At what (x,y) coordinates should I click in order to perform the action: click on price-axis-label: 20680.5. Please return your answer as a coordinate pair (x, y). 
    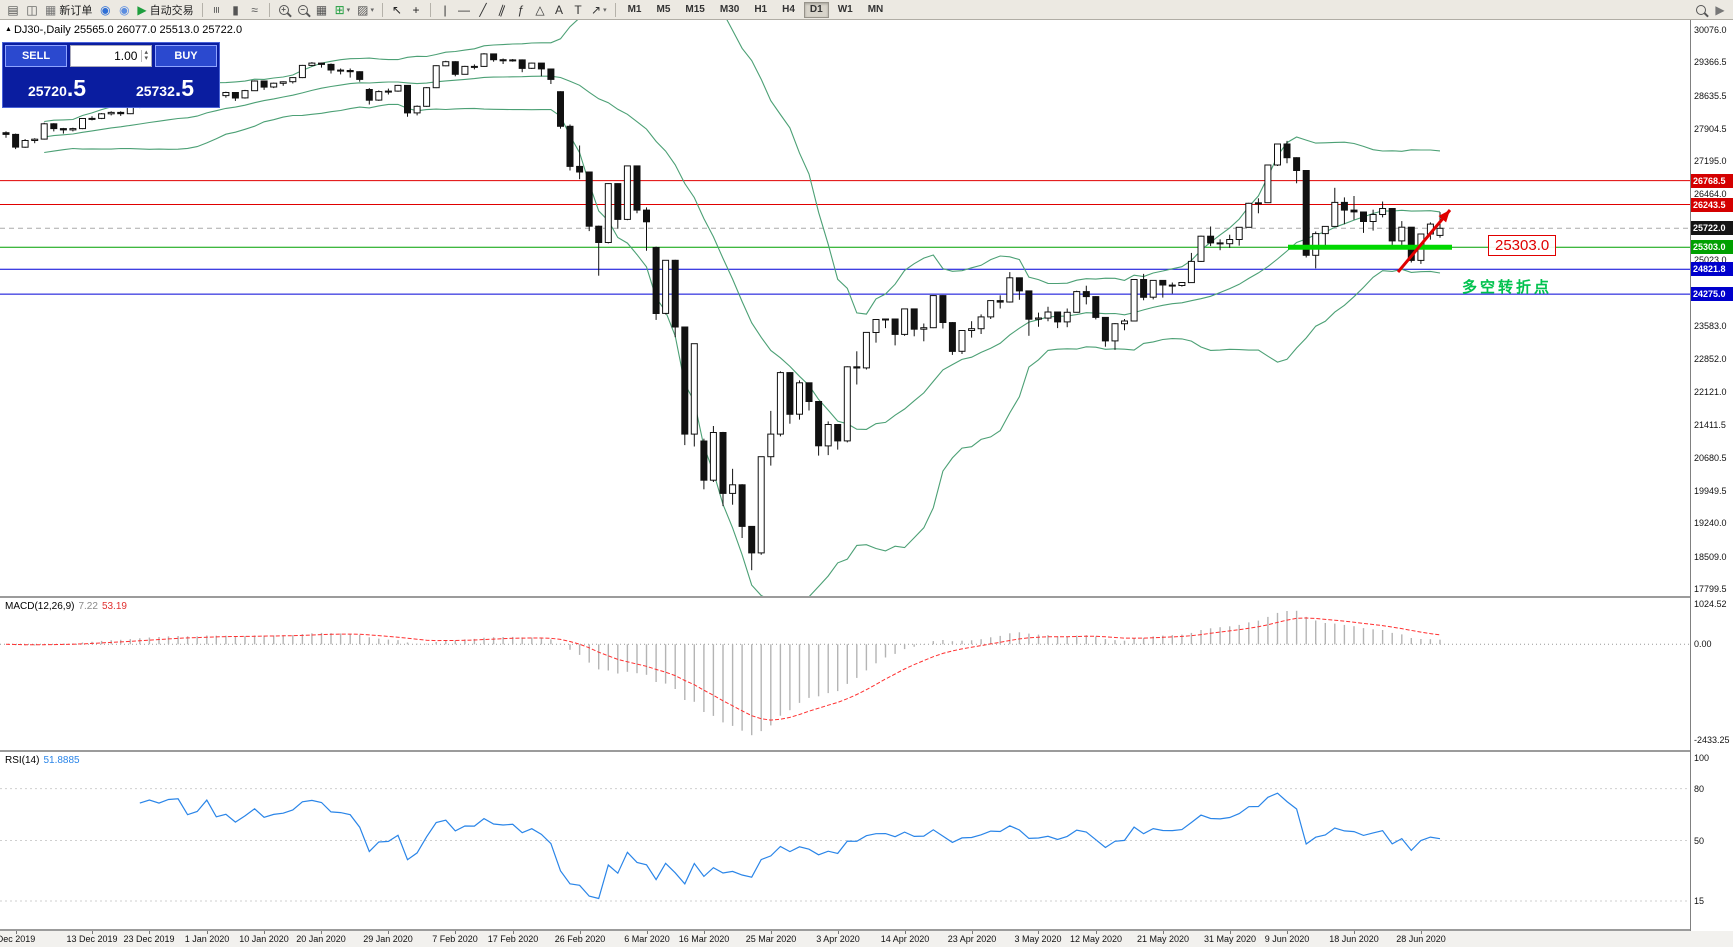
    Looking at the image, I should click on (1710, 458).